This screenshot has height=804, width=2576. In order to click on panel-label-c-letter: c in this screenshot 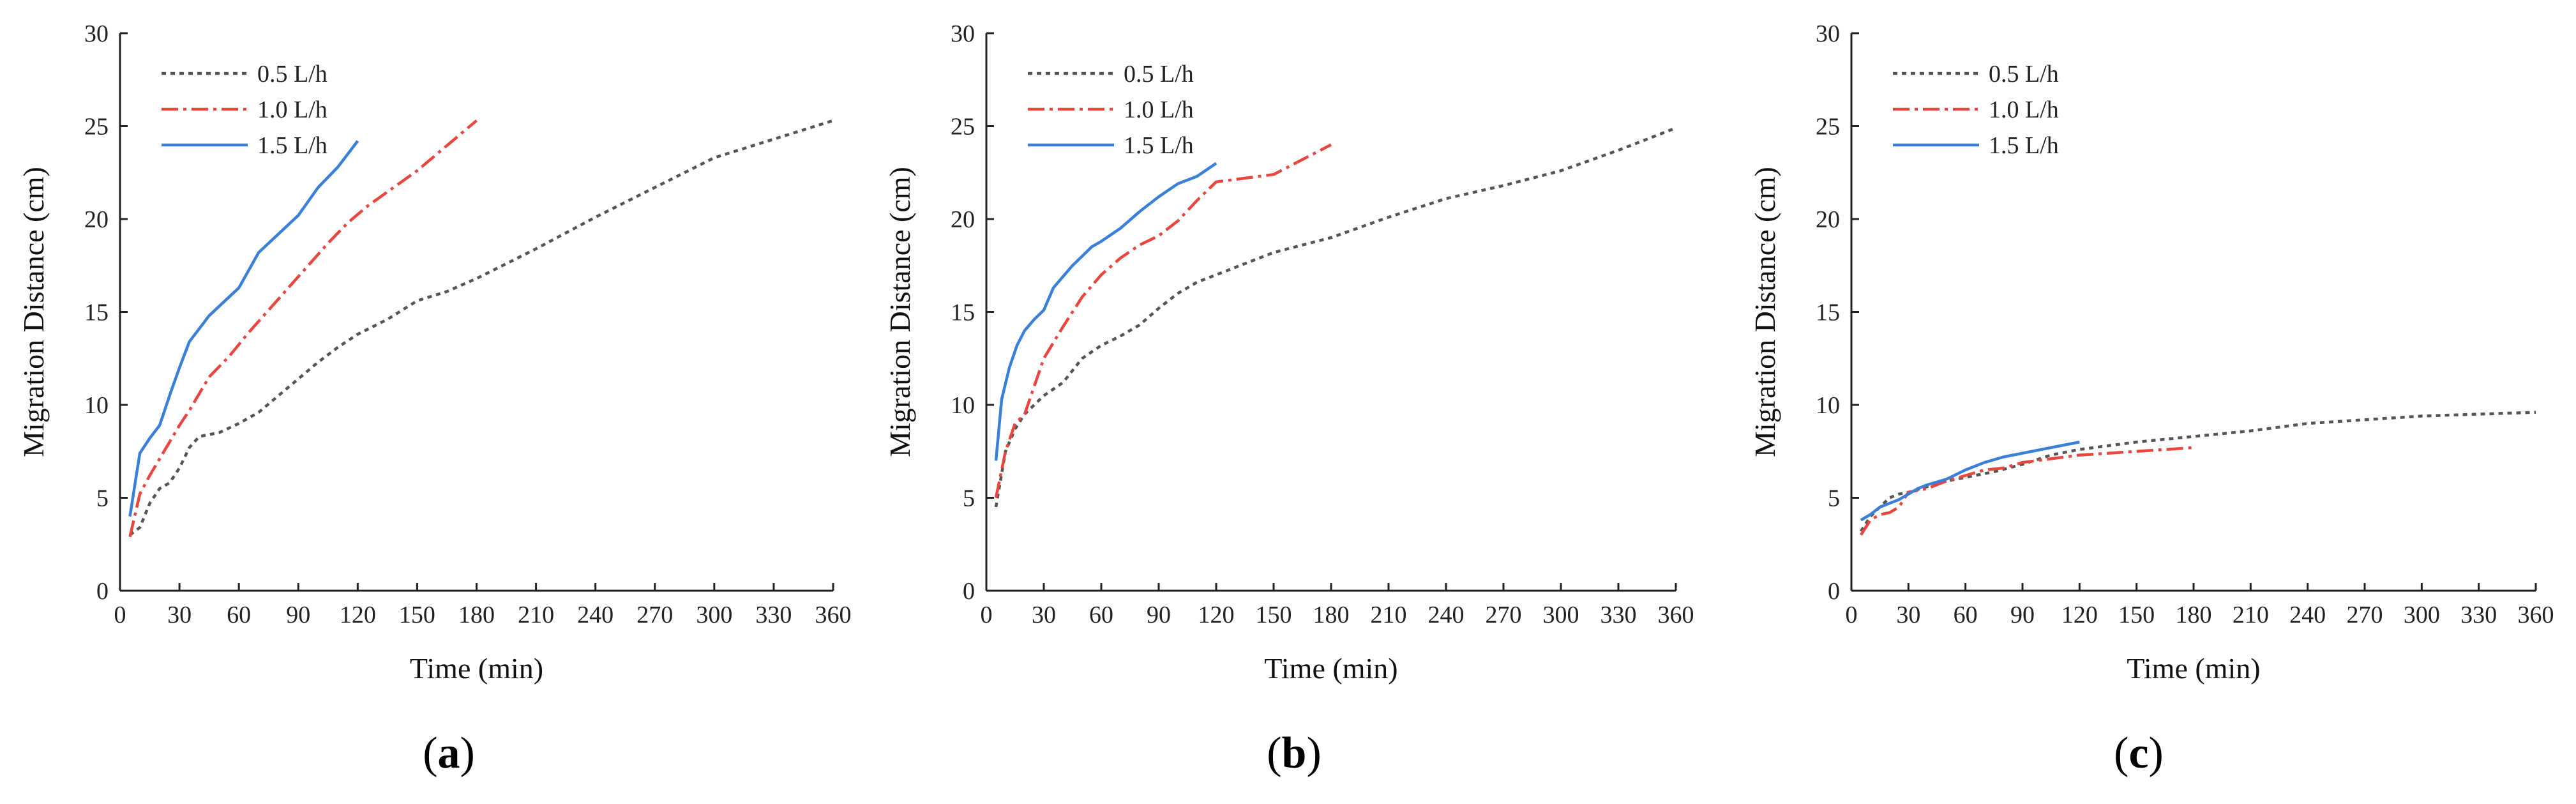, I will do `click(2138, 754)`.